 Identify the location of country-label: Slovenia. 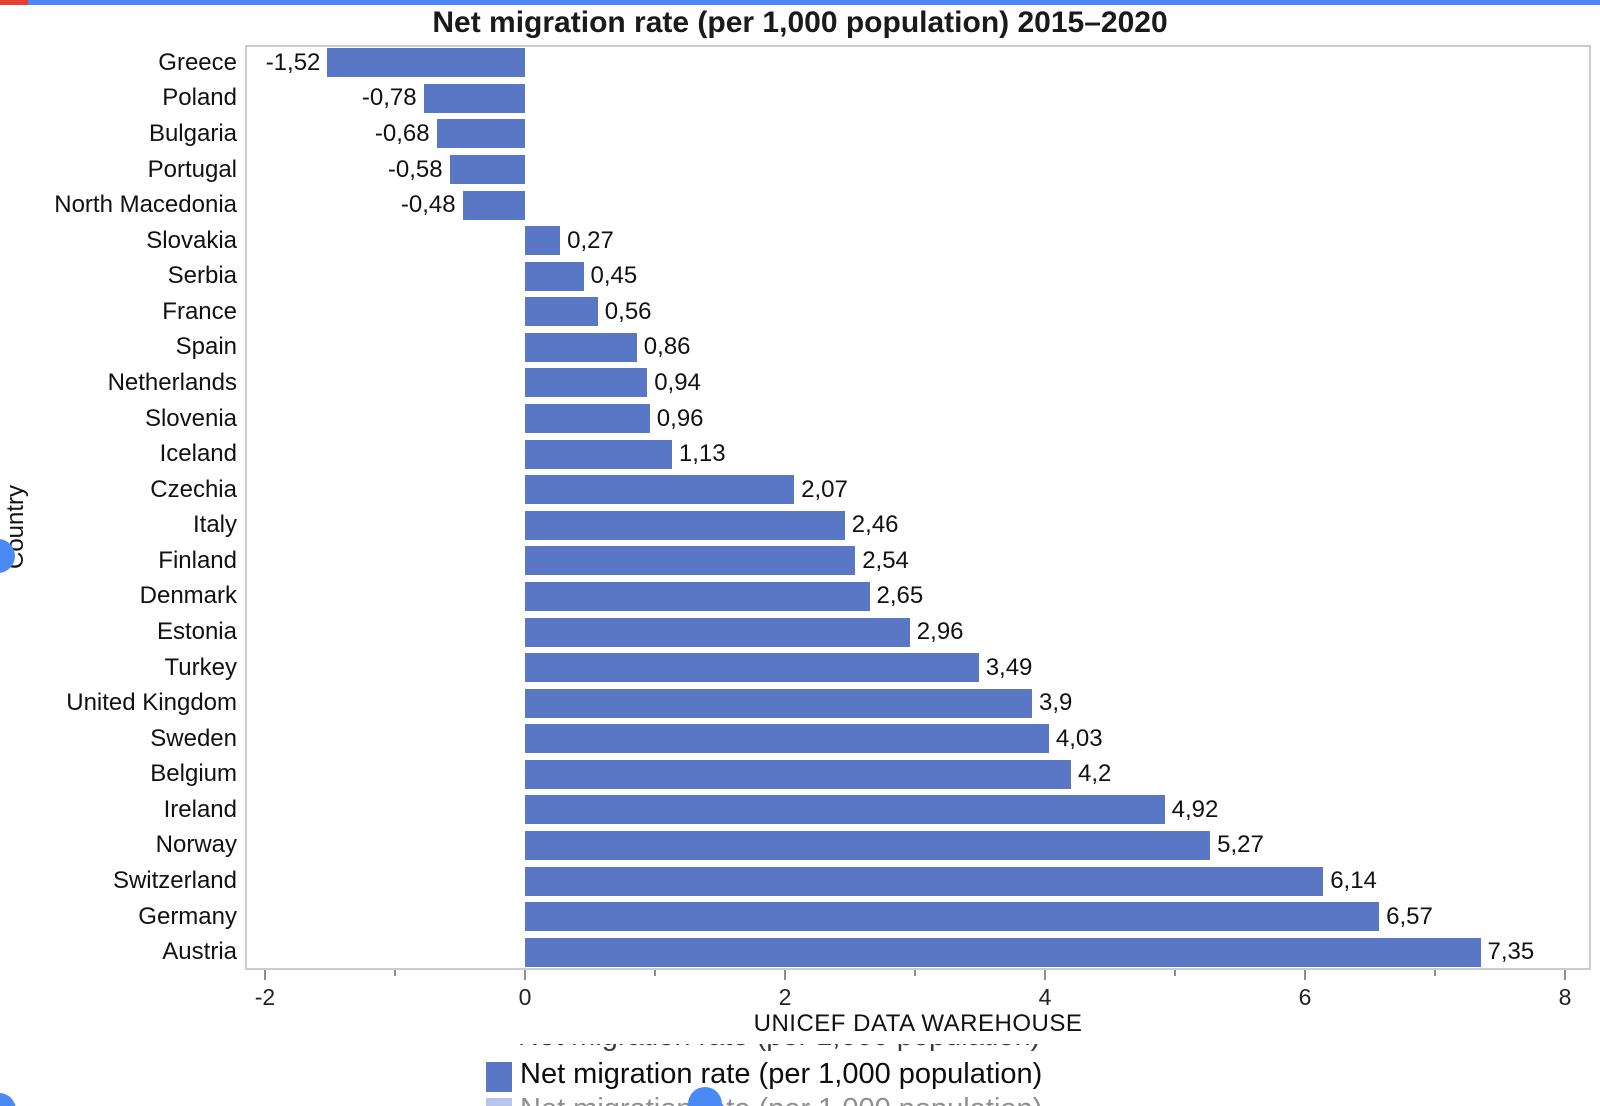
(190, 418).